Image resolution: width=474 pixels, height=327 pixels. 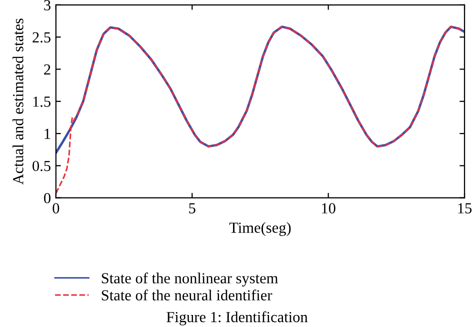 I want to click on x-tick-label: 10, so click(x=329, y=208).